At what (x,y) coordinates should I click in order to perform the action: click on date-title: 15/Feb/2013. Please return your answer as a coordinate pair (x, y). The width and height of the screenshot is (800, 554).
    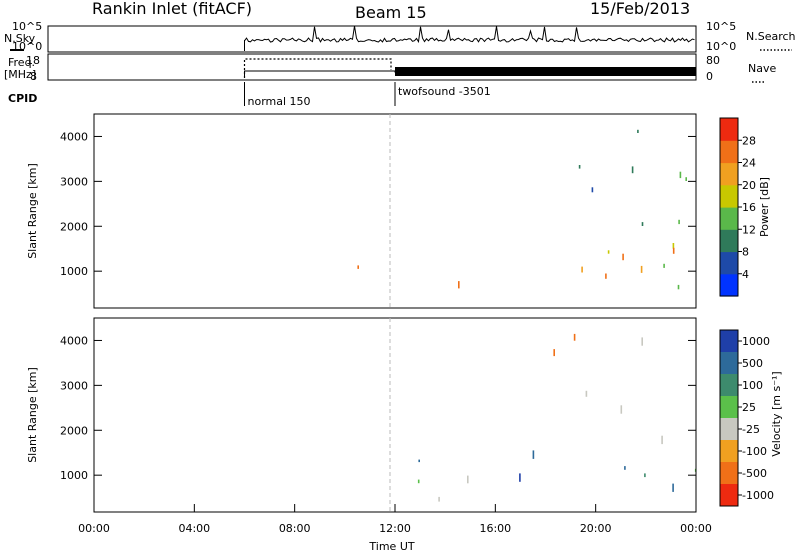
    Looking at the image, I should click on (640, 9).